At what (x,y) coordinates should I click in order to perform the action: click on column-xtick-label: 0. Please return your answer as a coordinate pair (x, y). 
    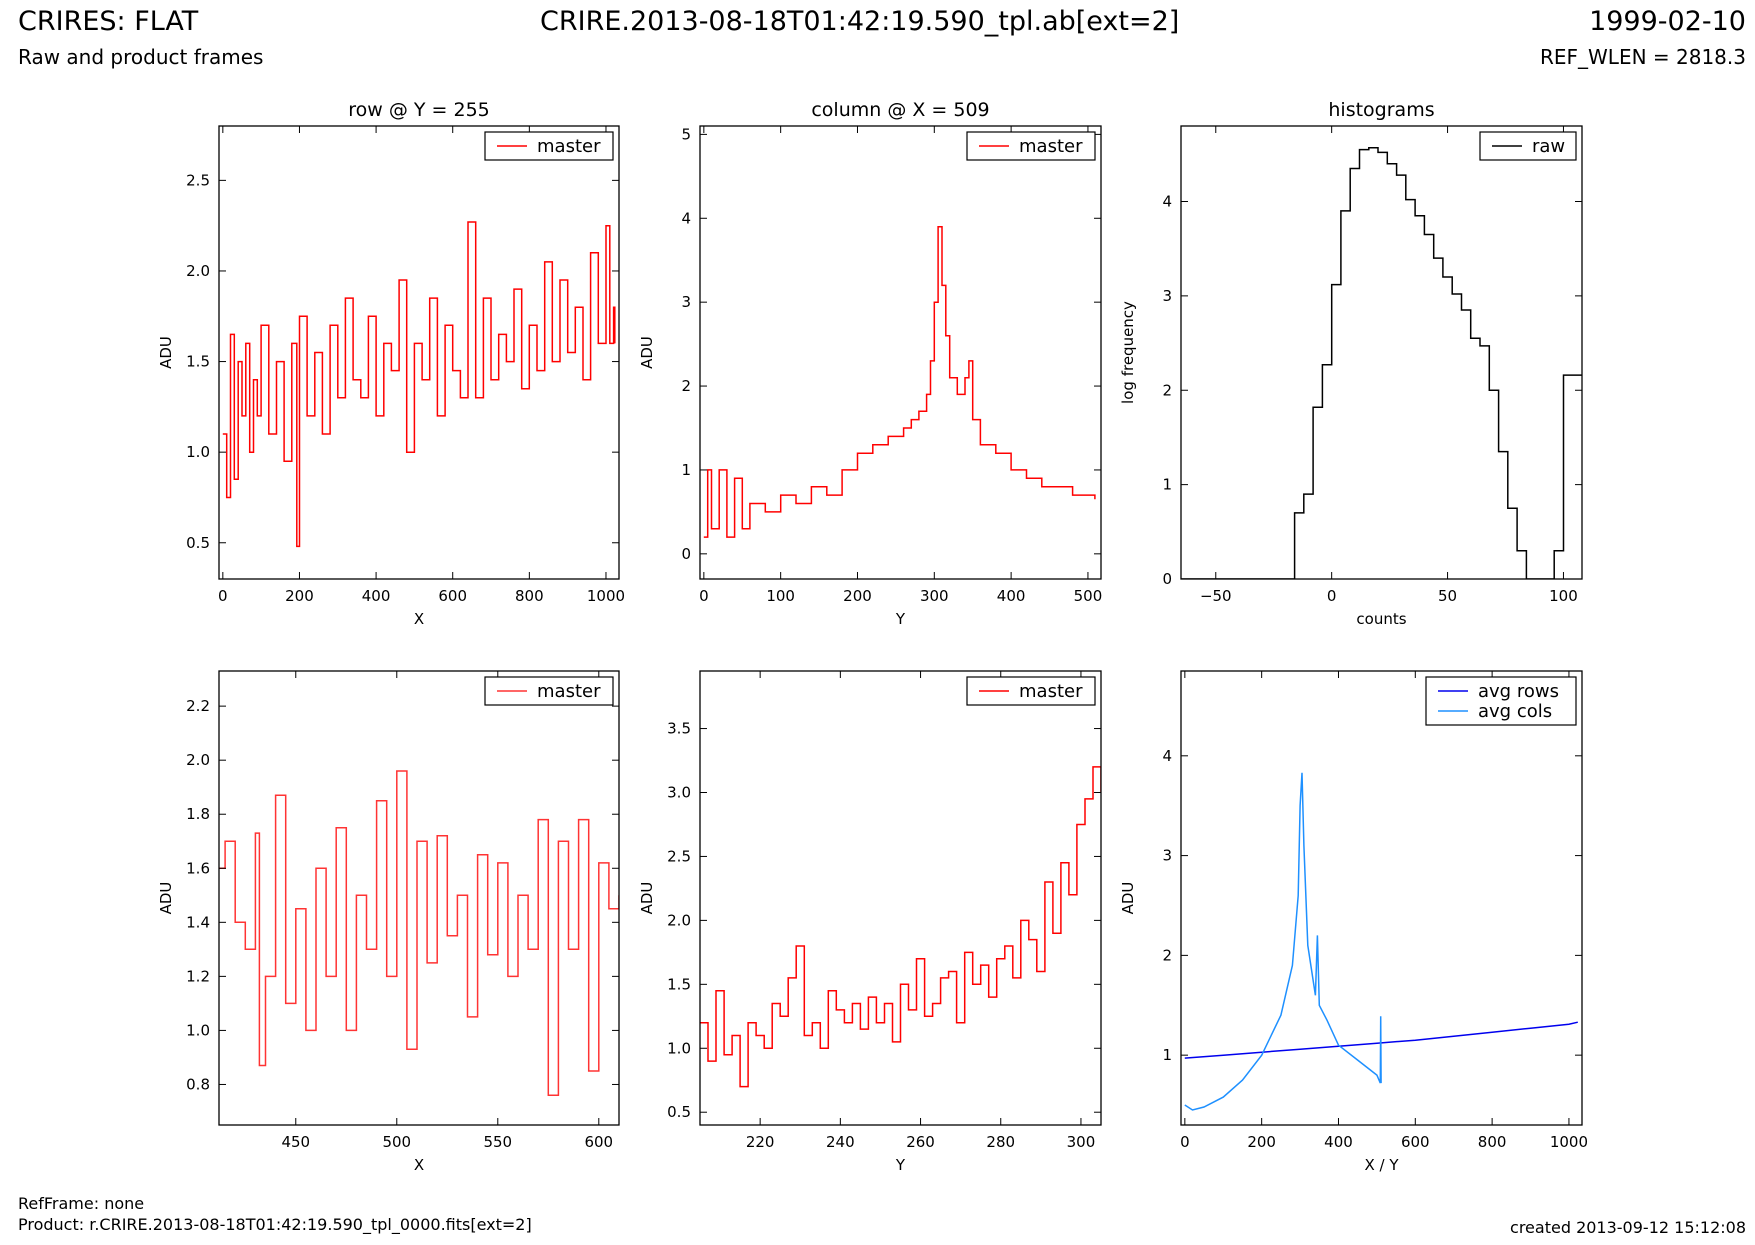
    Looking at the image, I should click on (704, 596).